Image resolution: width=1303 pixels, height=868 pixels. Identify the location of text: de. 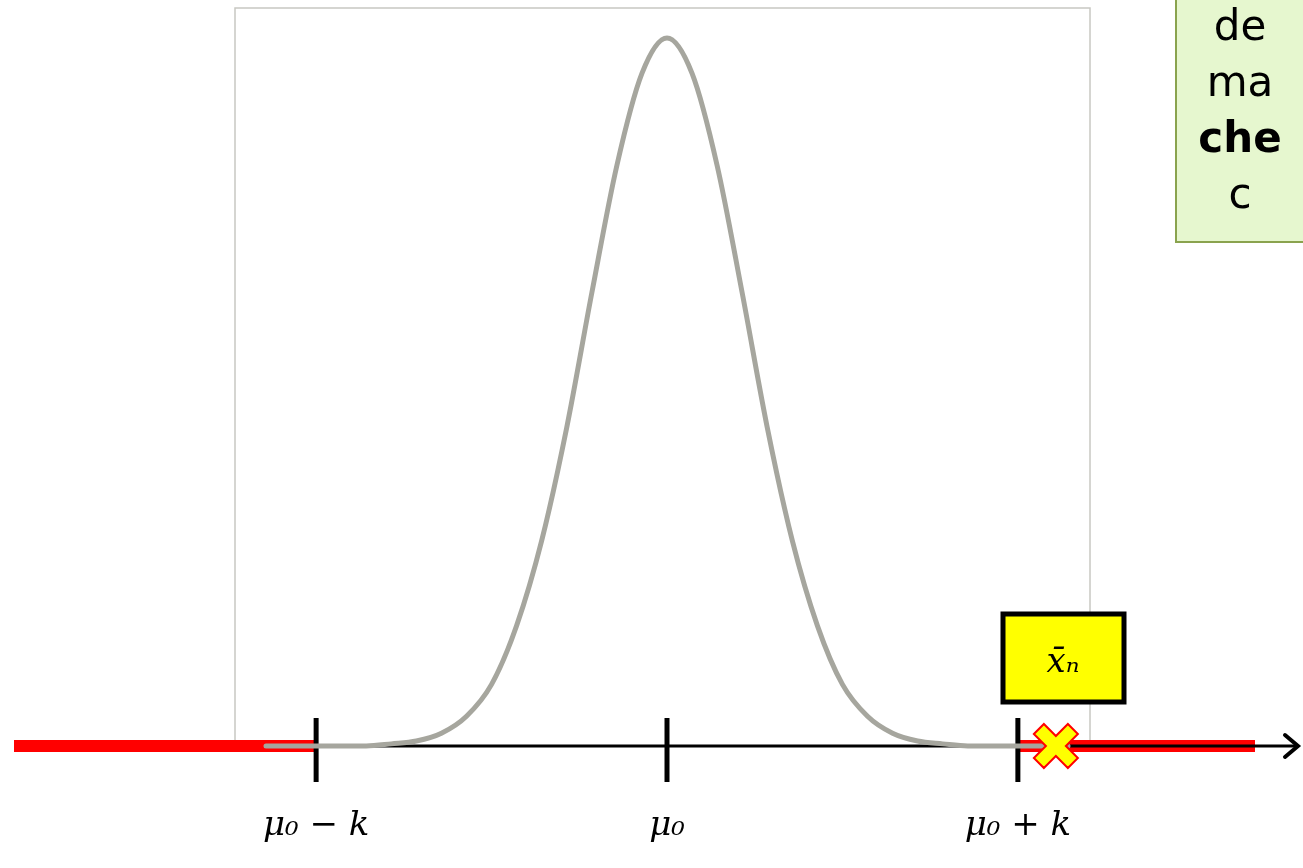
(1240, 25).